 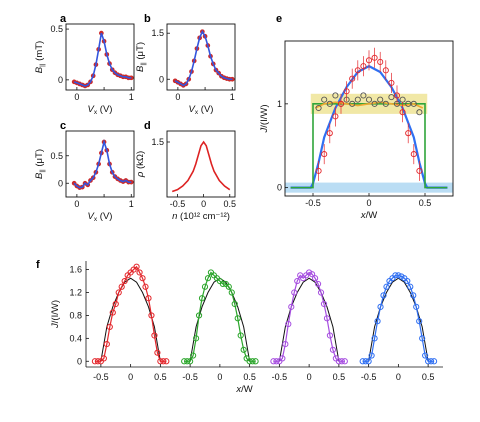 I want to click on xtick-label-f-9: -0.5, so click(x=369, y=377).